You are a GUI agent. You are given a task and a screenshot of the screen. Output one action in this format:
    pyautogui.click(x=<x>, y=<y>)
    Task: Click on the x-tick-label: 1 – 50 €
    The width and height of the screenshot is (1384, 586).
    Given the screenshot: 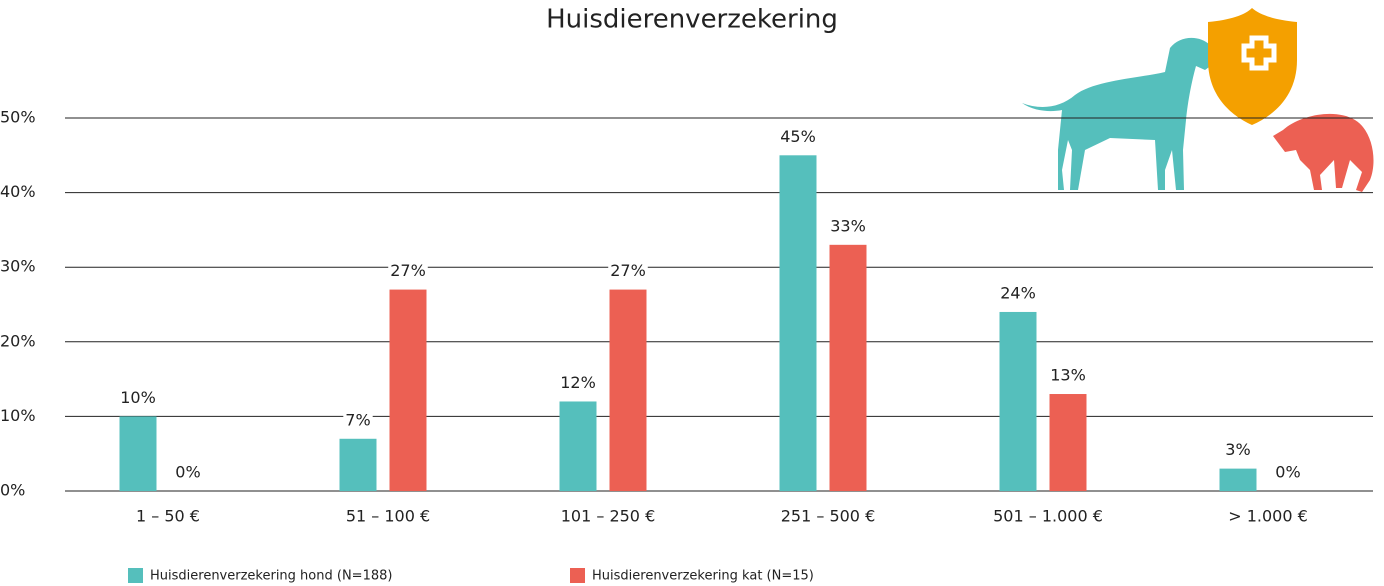 What is the action you would take?
    pyautogui.click(x=168, y=516)
    